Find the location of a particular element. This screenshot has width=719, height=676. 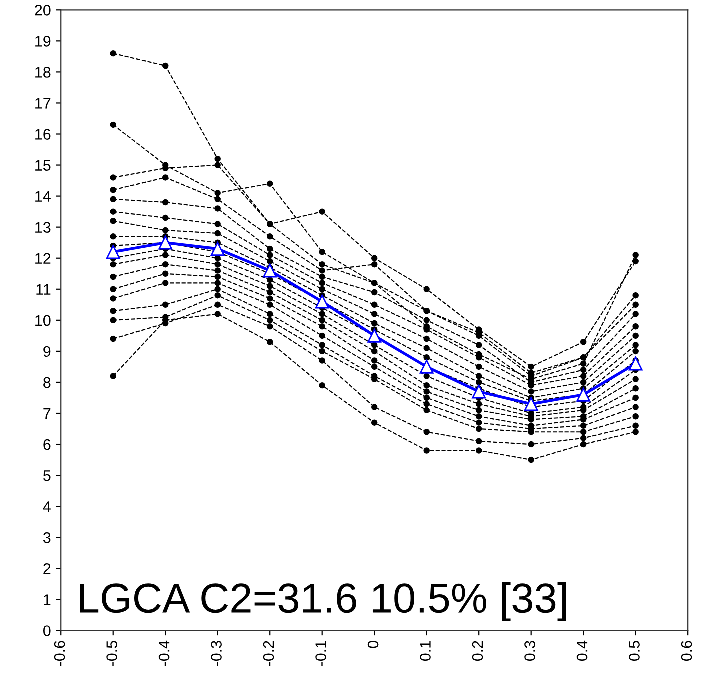

y-tick-label: 16 is located at coordinates (43, 134).